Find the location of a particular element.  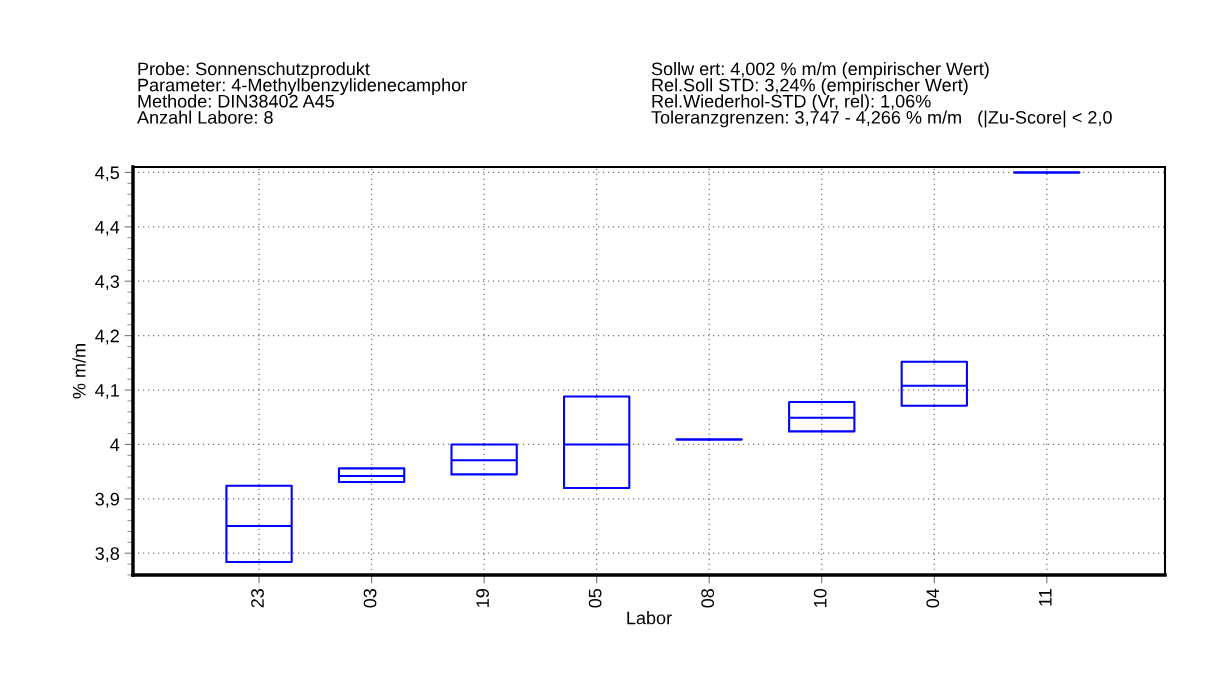

x-tick-label: 05 is located at coordinates (595, 598).